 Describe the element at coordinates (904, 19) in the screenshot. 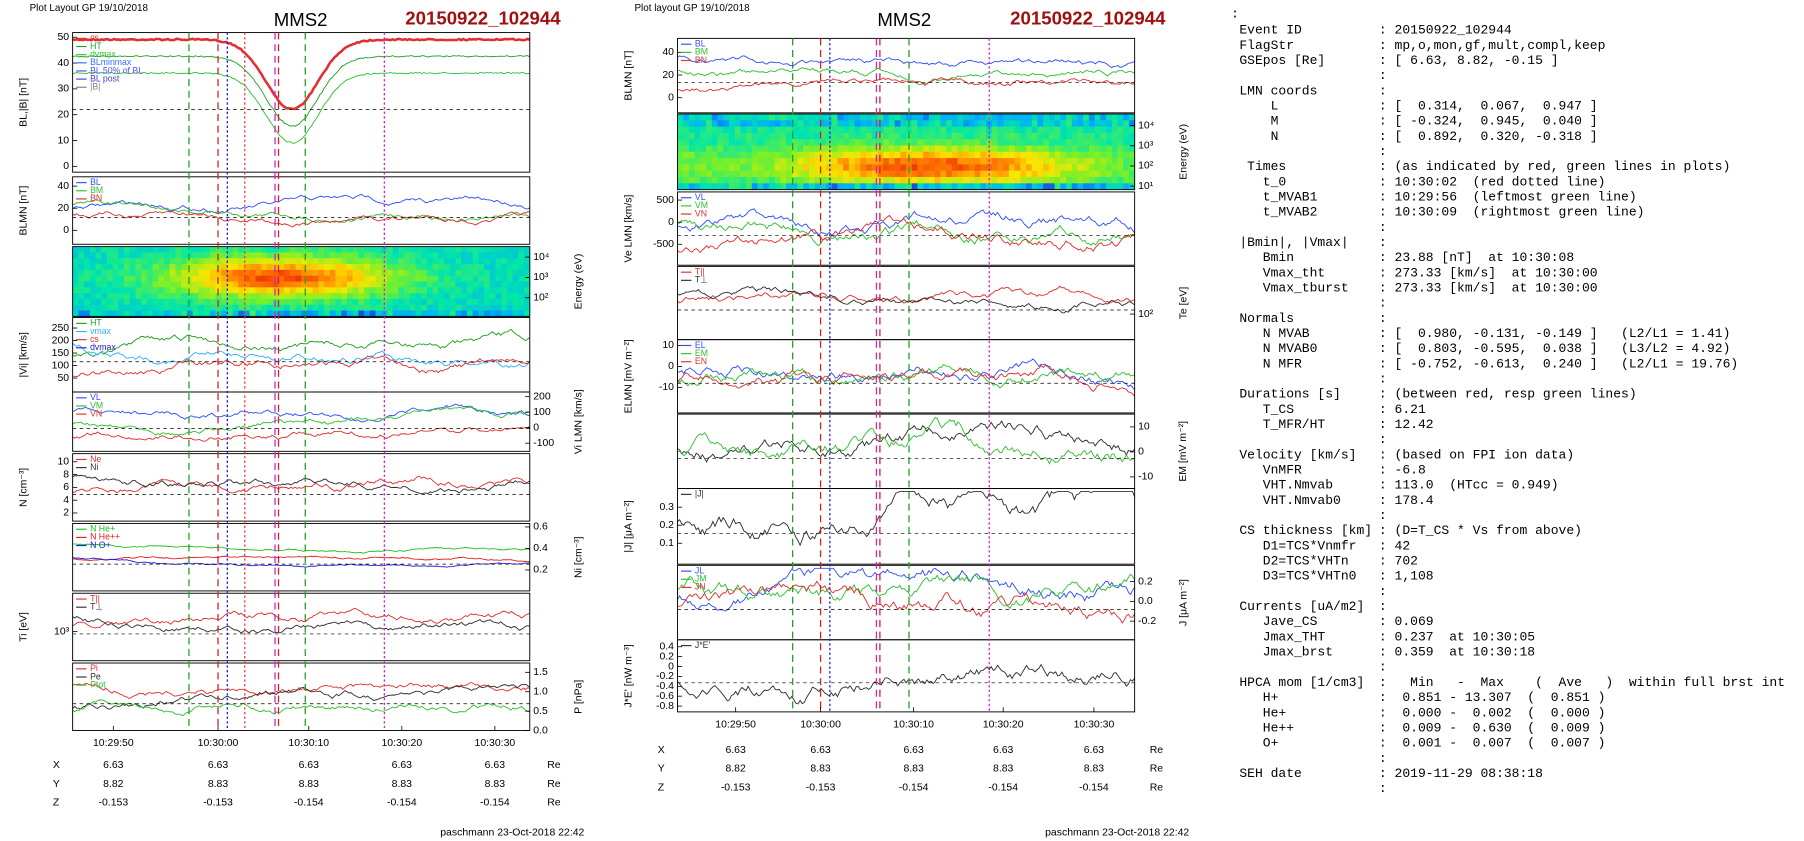

I see `plot-title: MMS2` at that location.